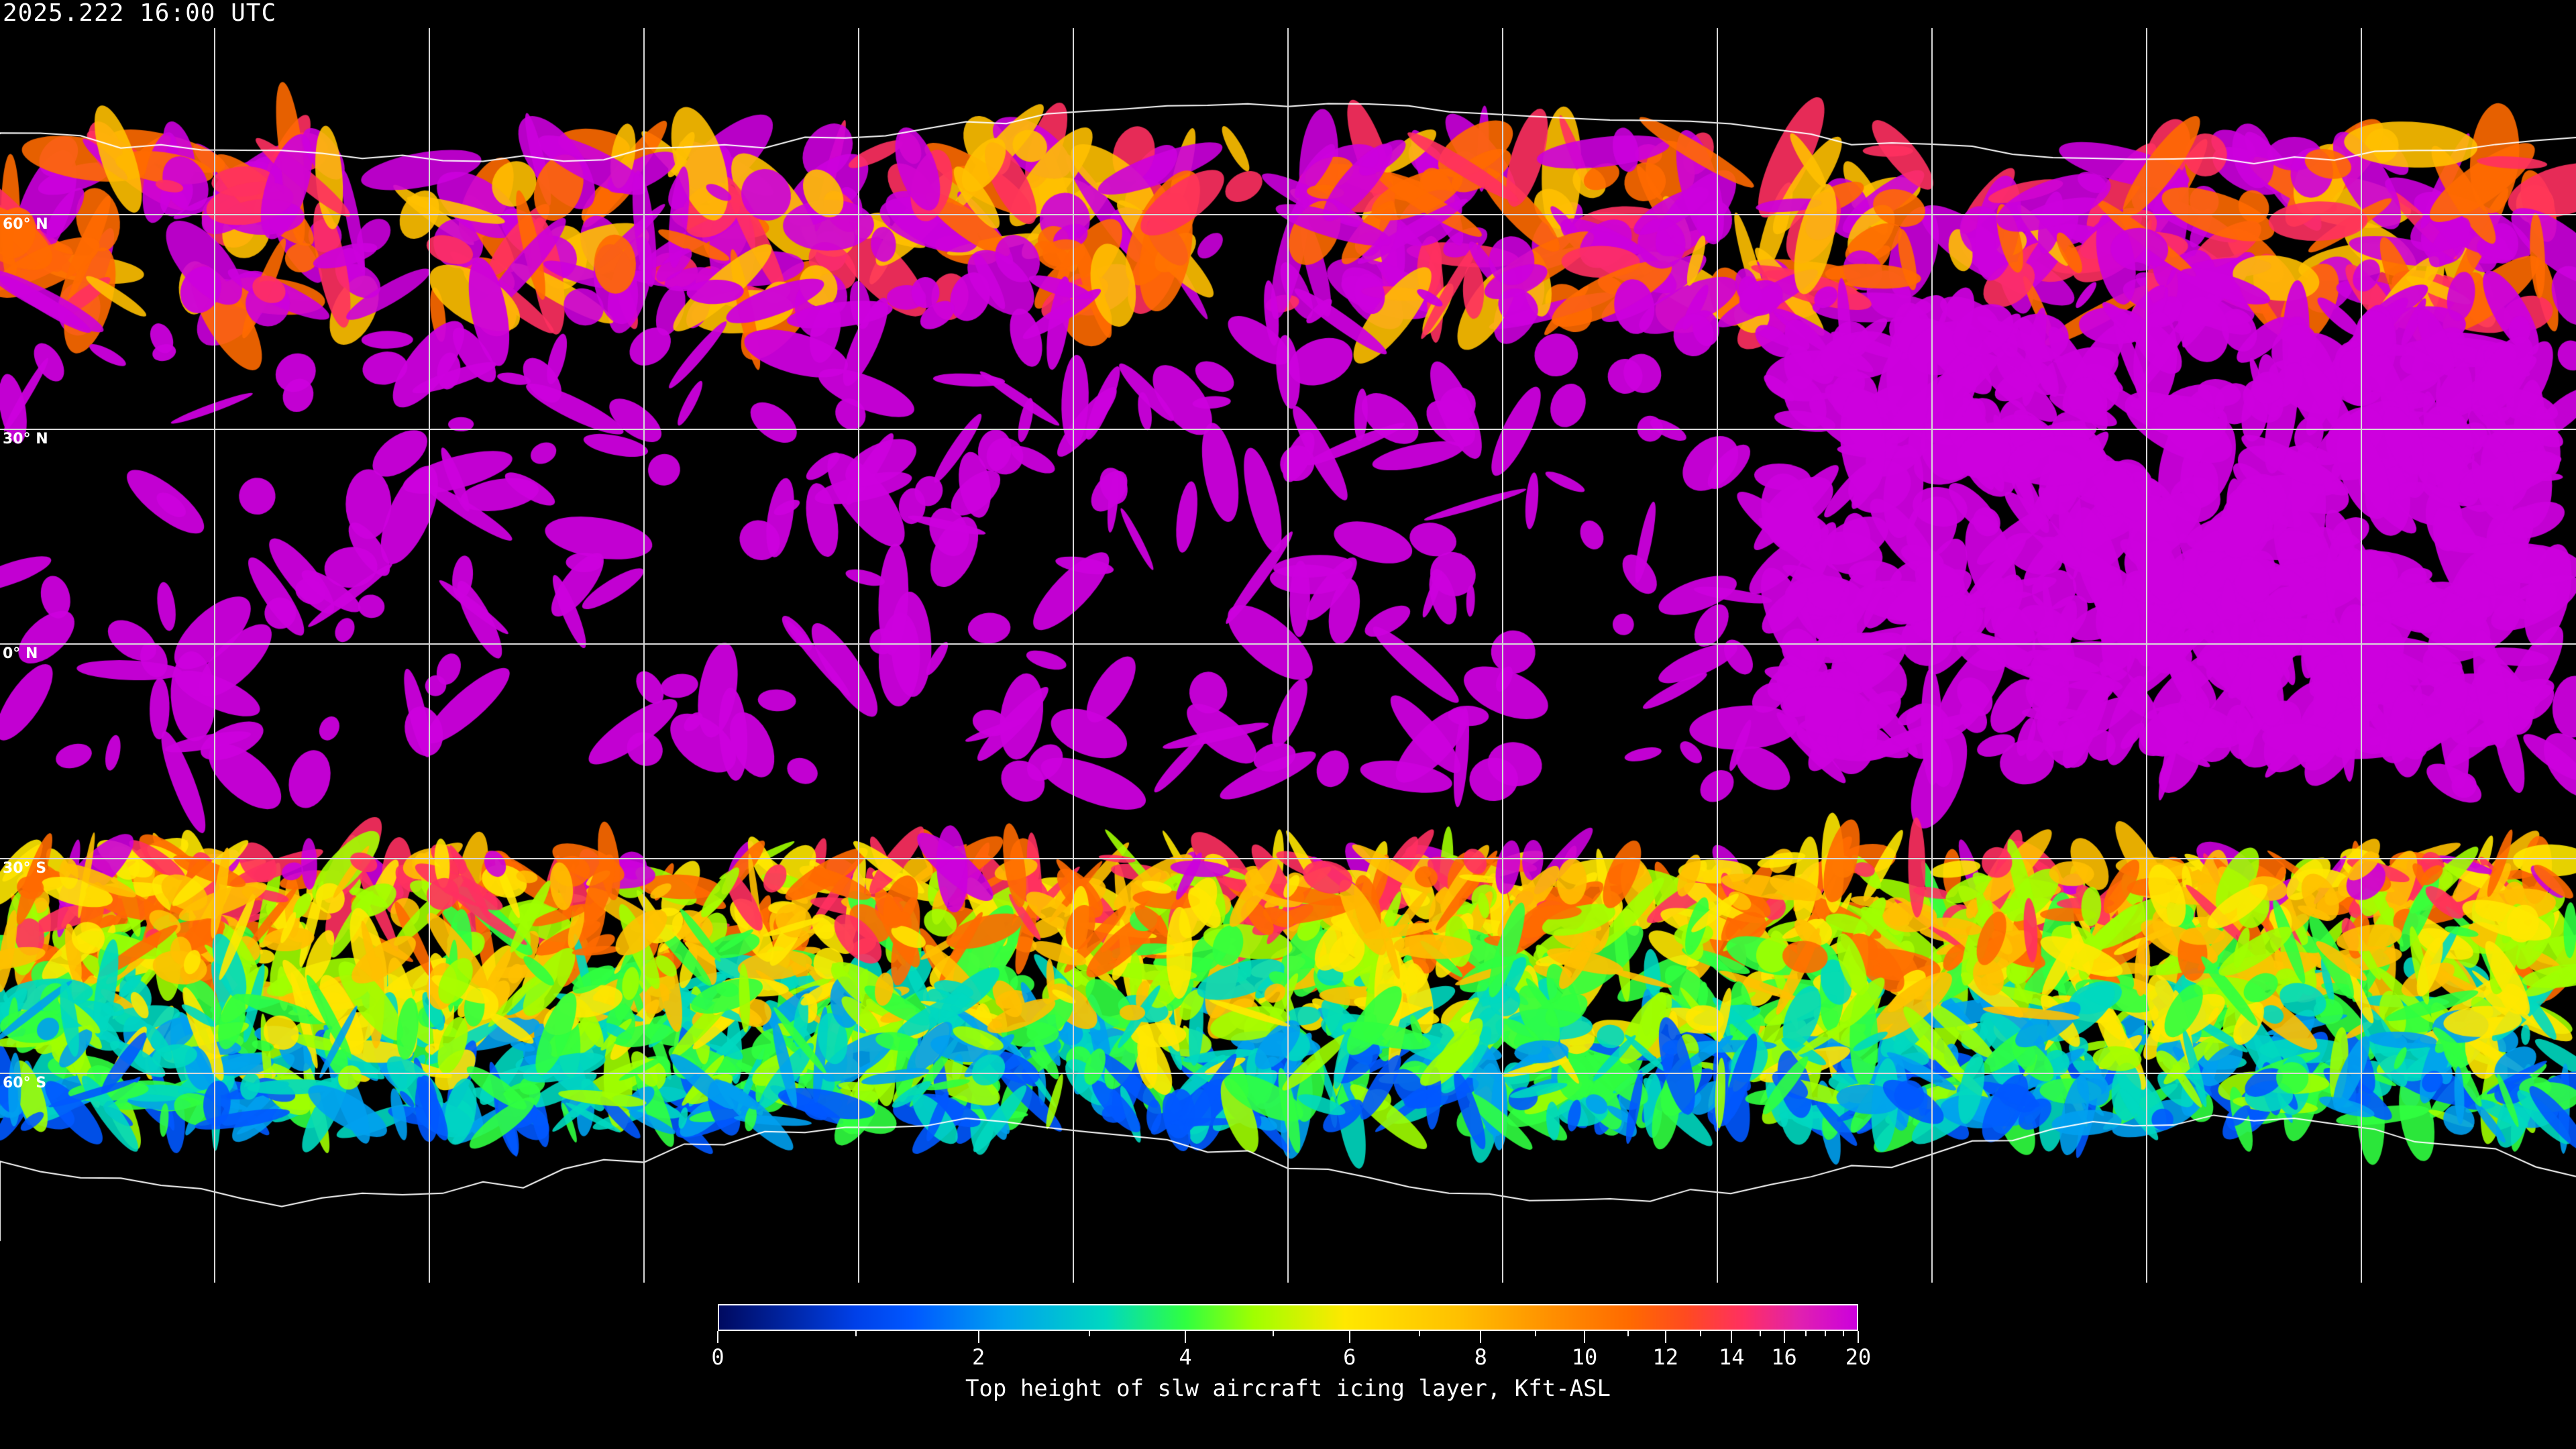 Image resolution: width=2576 pixels, height=1449 pixels. What do you see at coordinates (25, 868) in the screenshot?
I see `latitude-label: 30° S` at bounding box center [25, 868].